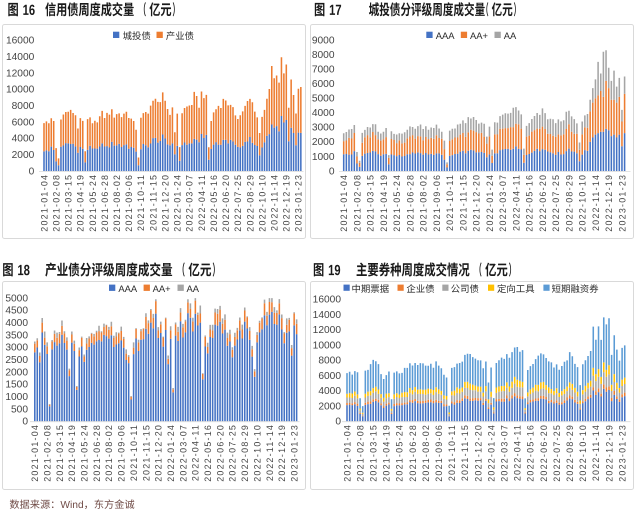 Image resolution: width=640 pixels, height=517 pixels. I want to click on svg-text: 7000, so click(323, 69).